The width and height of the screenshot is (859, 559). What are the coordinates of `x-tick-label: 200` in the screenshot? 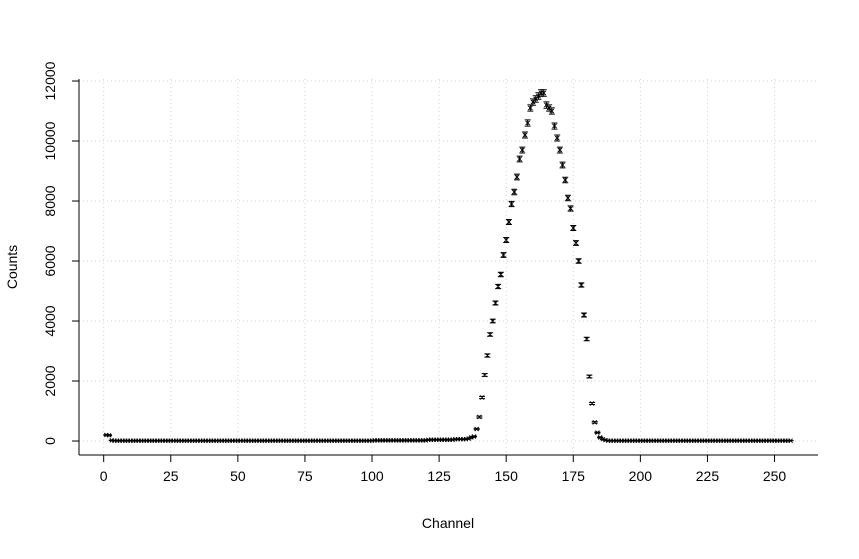 It's located at (641, 476).